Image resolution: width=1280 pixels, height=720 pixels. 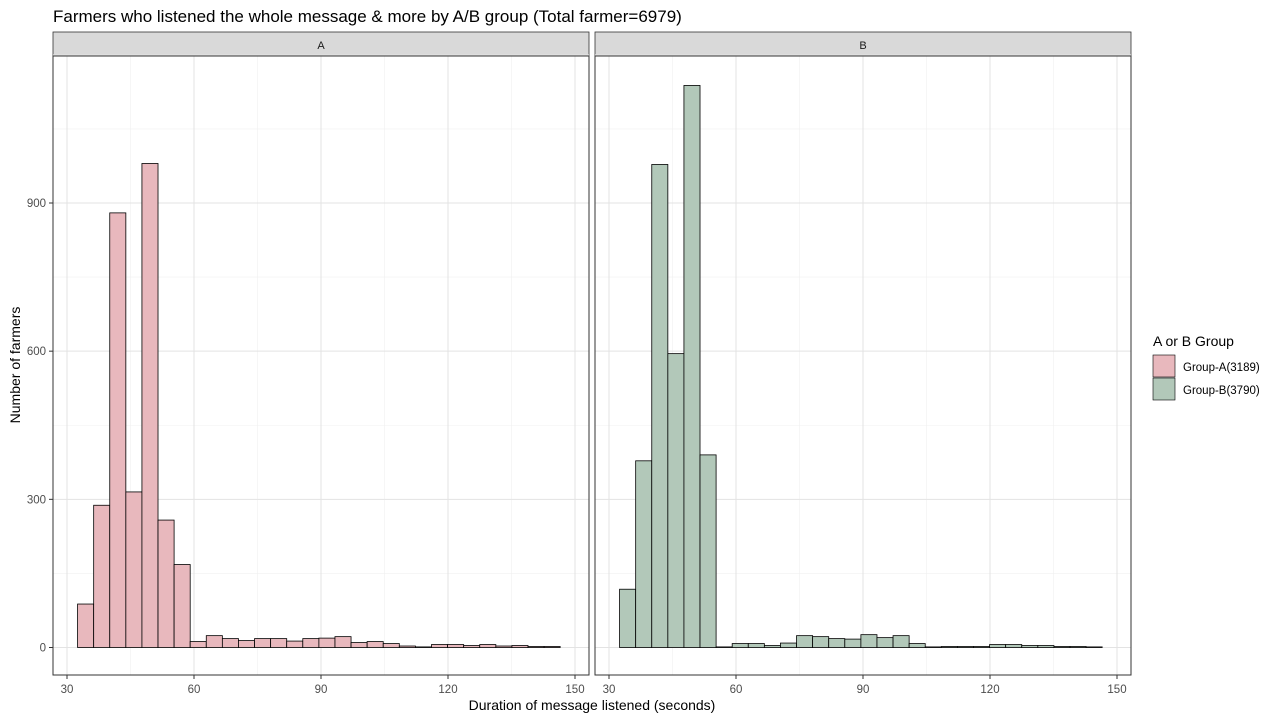 I want to click on legend-key-group-a, so click(x=1164, y=366).